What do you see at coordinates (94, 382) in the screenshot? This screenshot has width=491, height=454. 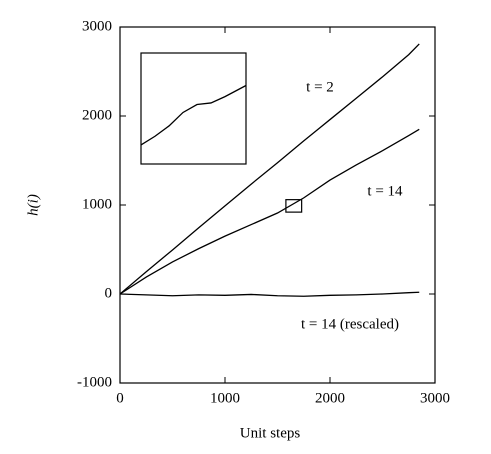 I see `y-tick-label: -1000` at bounding box center [94, 382].